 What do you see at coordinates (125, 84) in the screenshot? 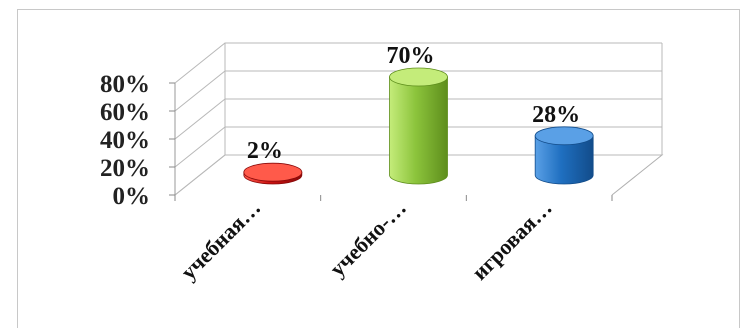
I see `y-tick-label: 80%` at bounding box center [125, 84].